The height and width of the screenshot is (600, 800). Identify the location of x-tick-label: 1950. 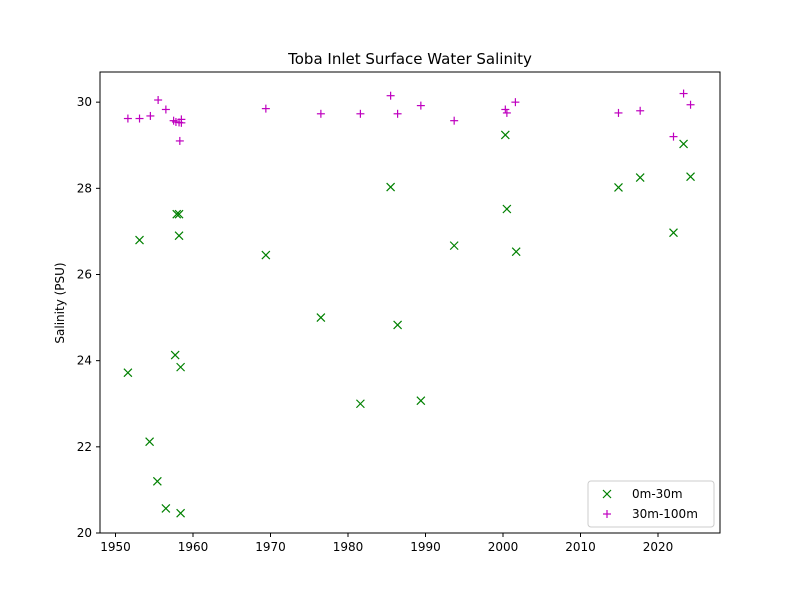
(115, 547).